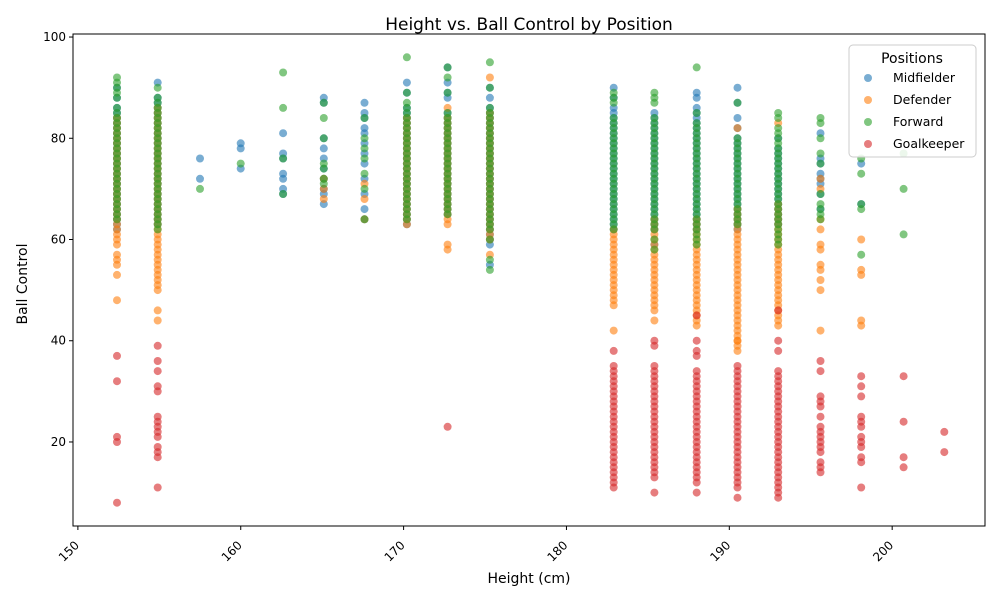 The height and width of the screenshot is (600, 1000). I want to click on y-tick-label-0: 20, so click(58, 442).